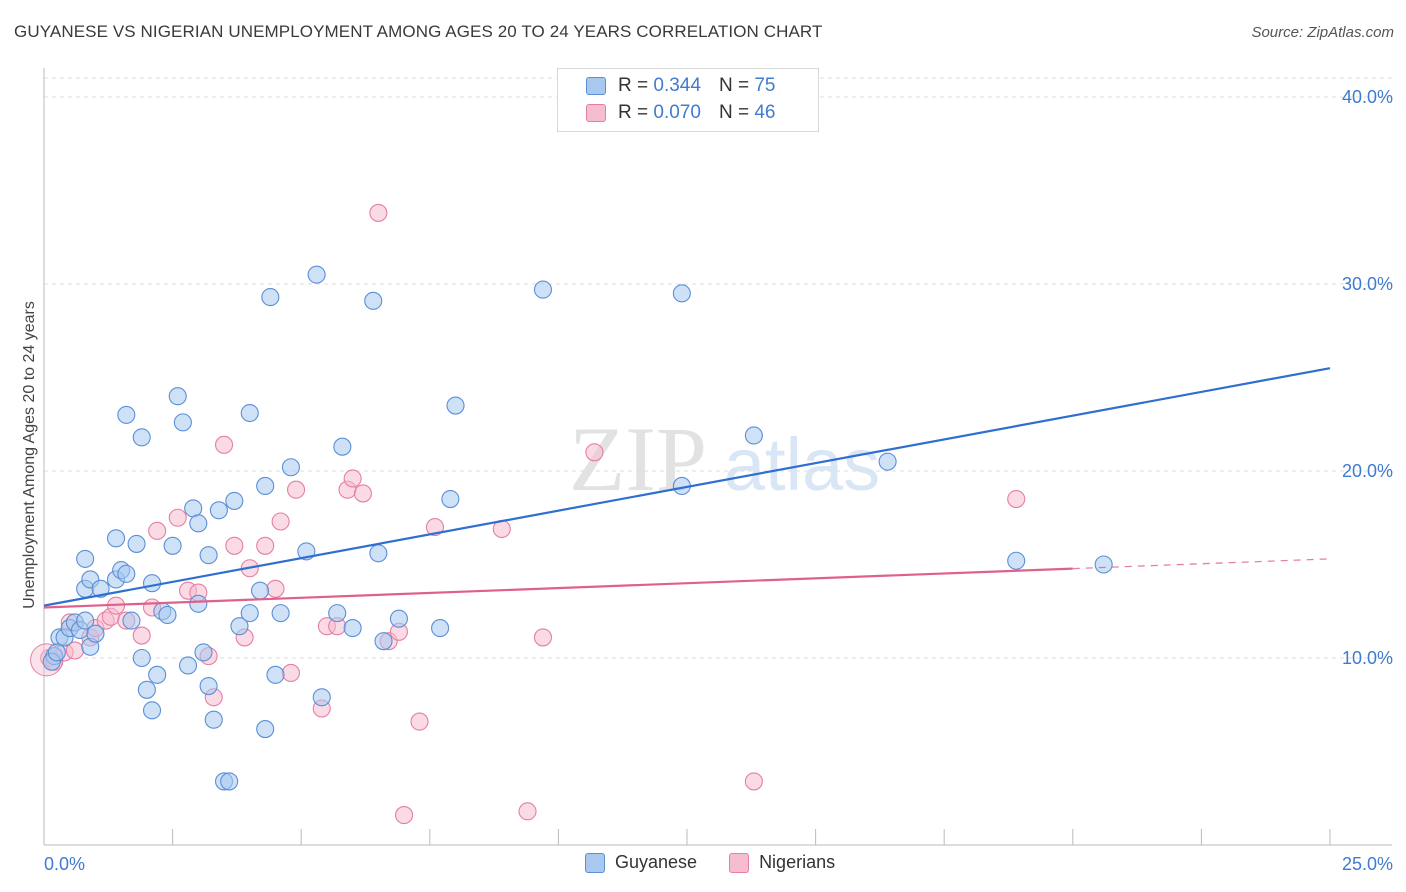 This screenshot has width=1406, height=892. I want to click on y-axis-label: Unemployment Among Ages 20 to 24 years, so click(29, 455).